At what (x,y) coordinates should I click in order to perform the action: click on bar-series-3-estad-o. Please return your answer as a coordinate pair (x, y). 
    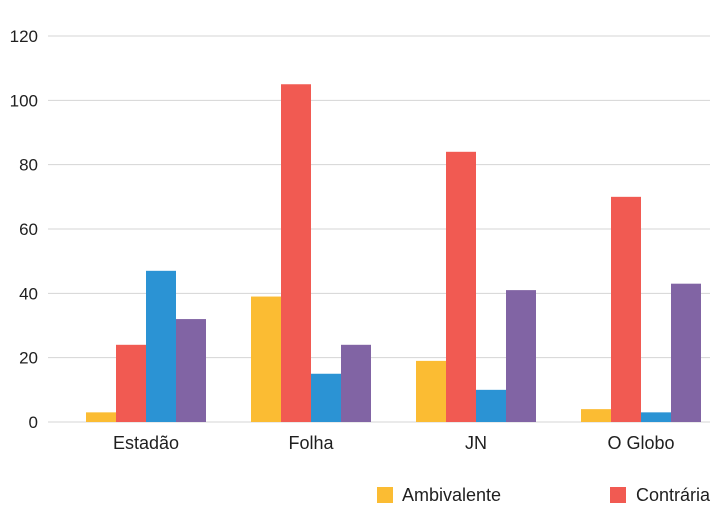
    Looking at the image, I should click on (161, 346).